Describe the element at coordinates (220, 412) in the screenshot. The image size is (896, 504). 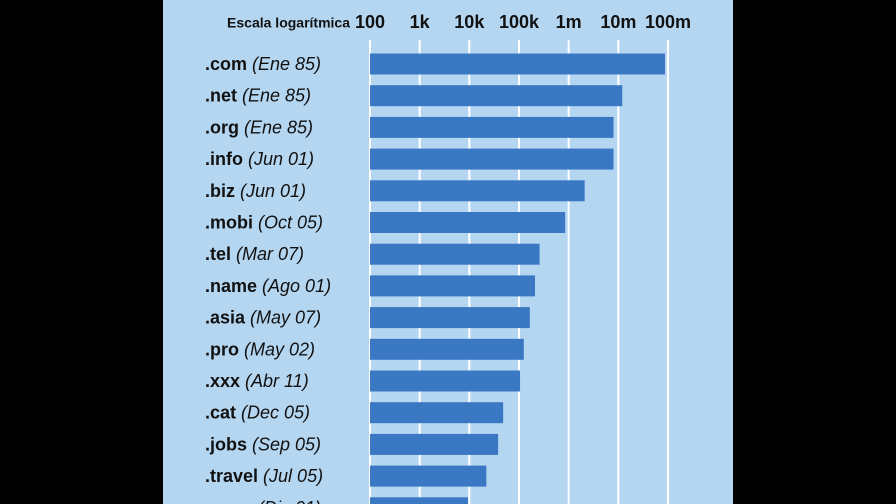
I see `category-name: .cat` at that location.